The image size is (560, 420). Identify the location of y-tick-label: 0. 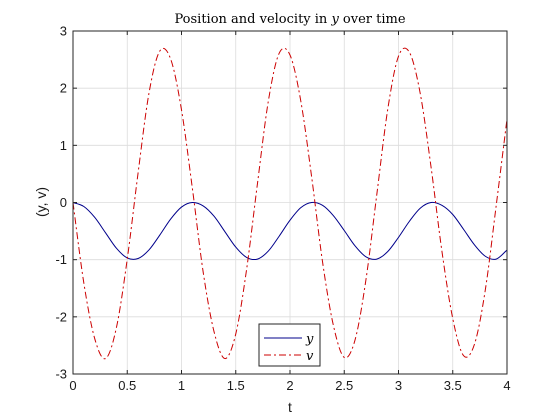
(63, 202).